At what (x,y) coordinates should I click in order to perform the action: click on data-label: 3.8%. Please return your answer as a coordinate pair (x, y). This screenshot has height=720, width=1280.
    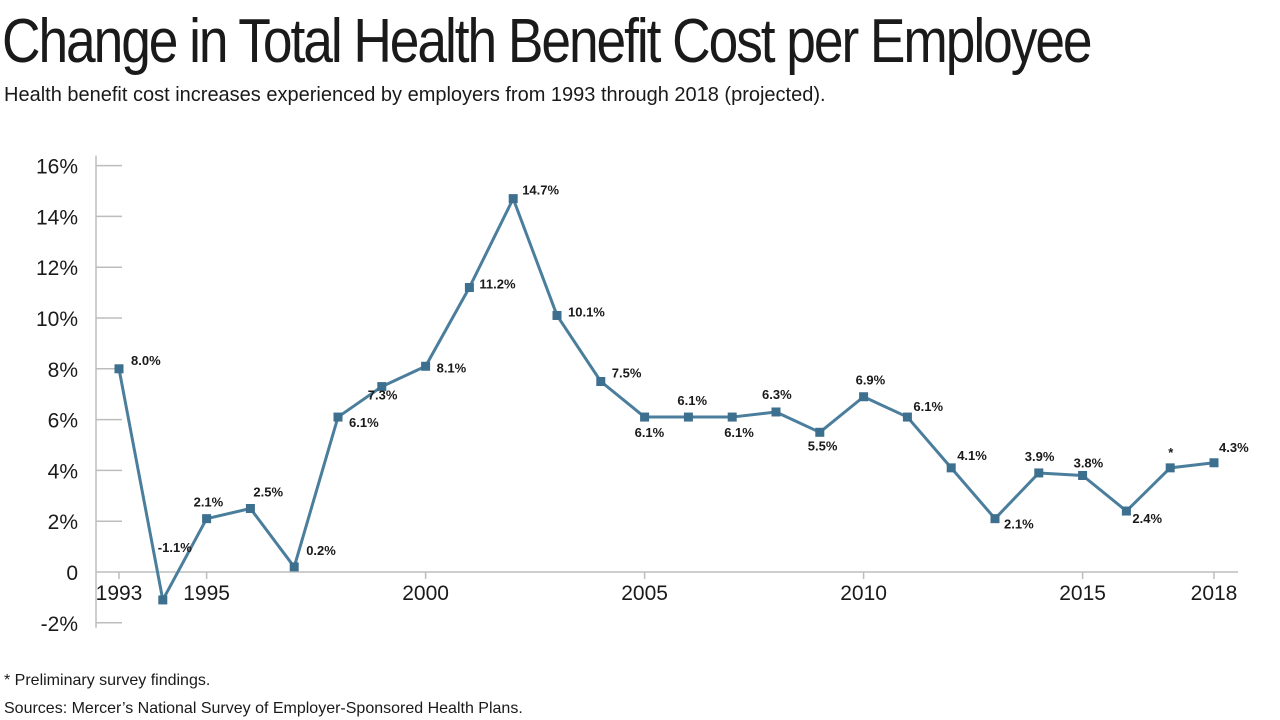
    Looking at the image, I should click on (1089, 462).